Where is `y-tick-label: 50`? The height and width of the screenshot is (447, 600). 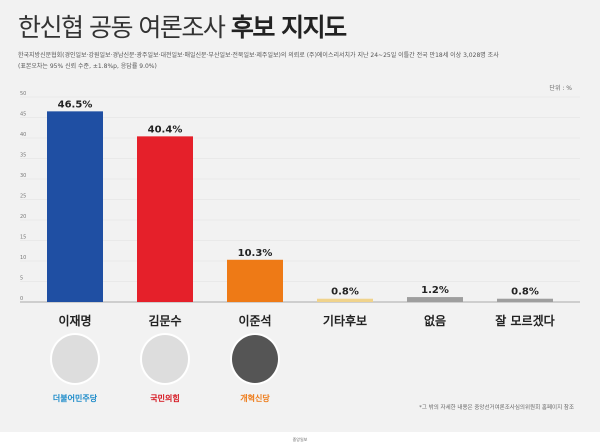
y-tick-label: 50 is located at coordinates (23, 94).